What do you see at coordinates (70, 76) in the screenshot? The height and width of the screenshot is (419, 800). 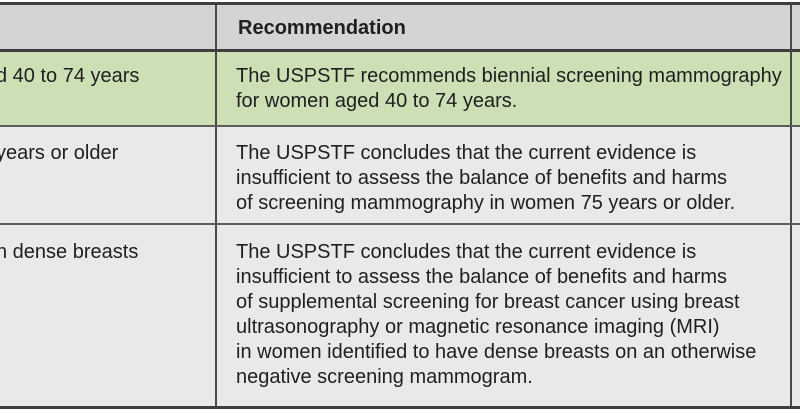 I see `population-label: d 40 to 74 years` at bounding box center [70, 76].